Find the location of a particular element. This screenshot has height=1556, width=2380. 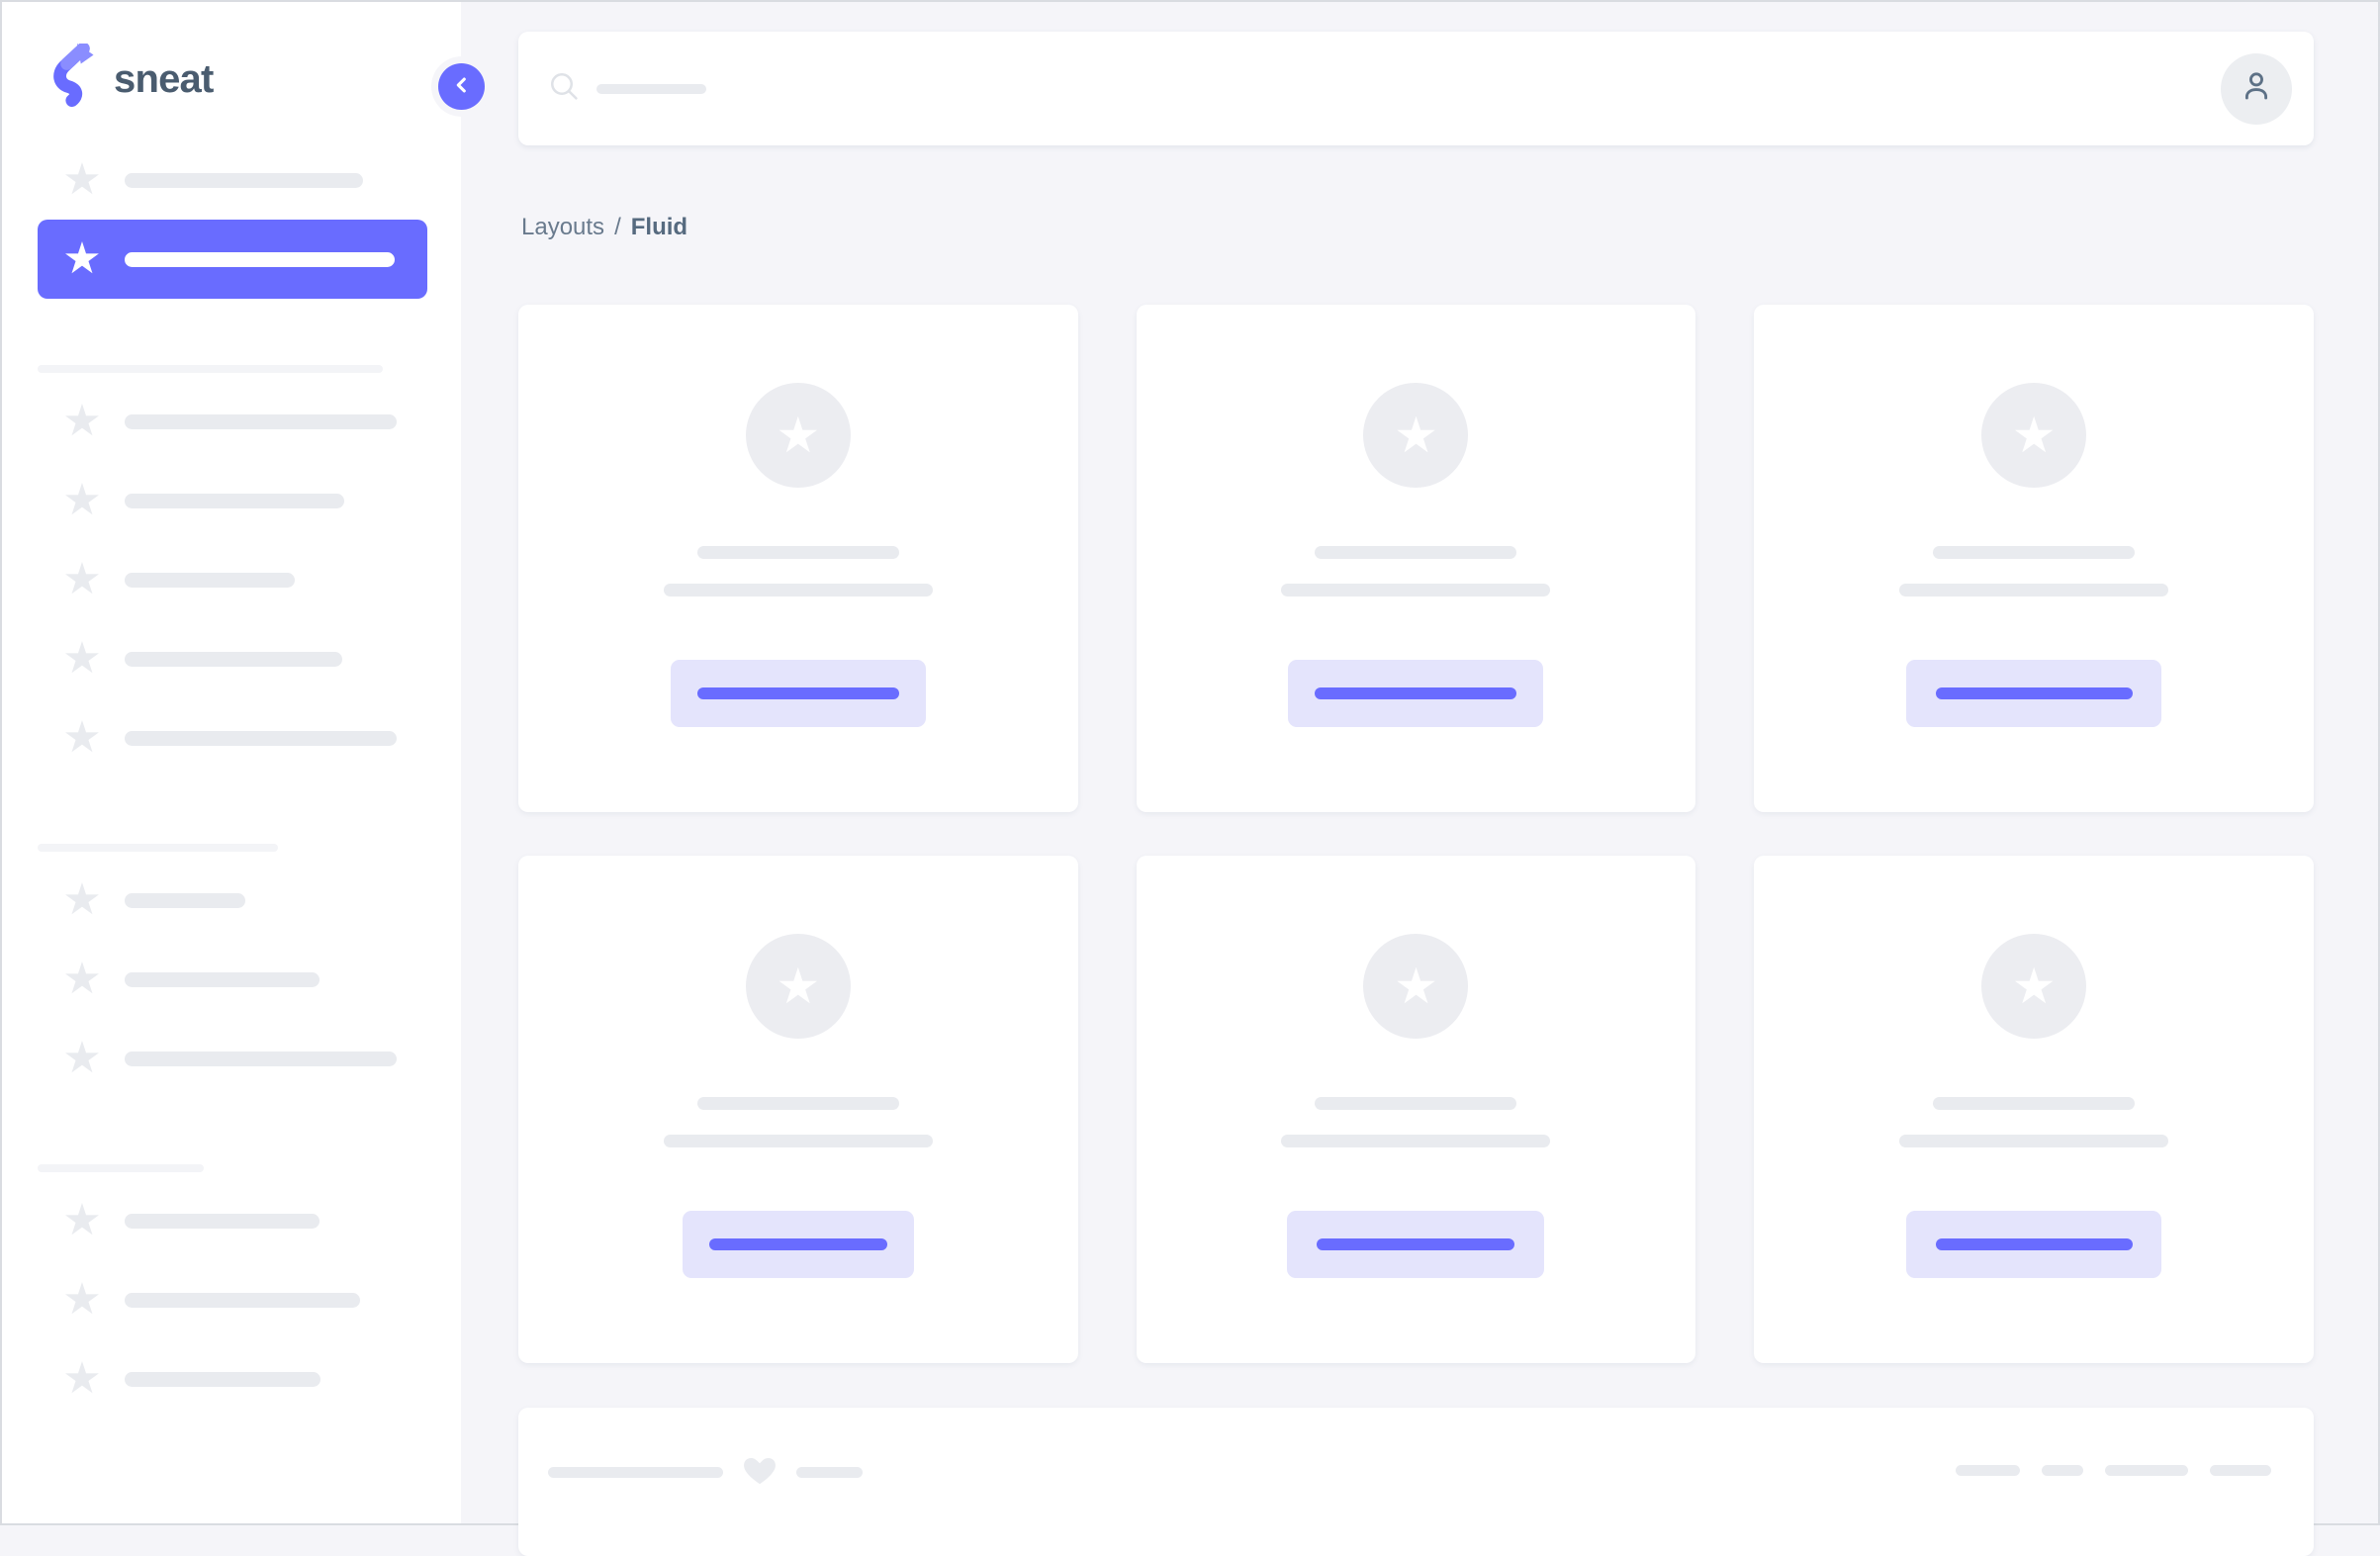

breadcrumb-current: Fluid is located at coordinates (659, 227).